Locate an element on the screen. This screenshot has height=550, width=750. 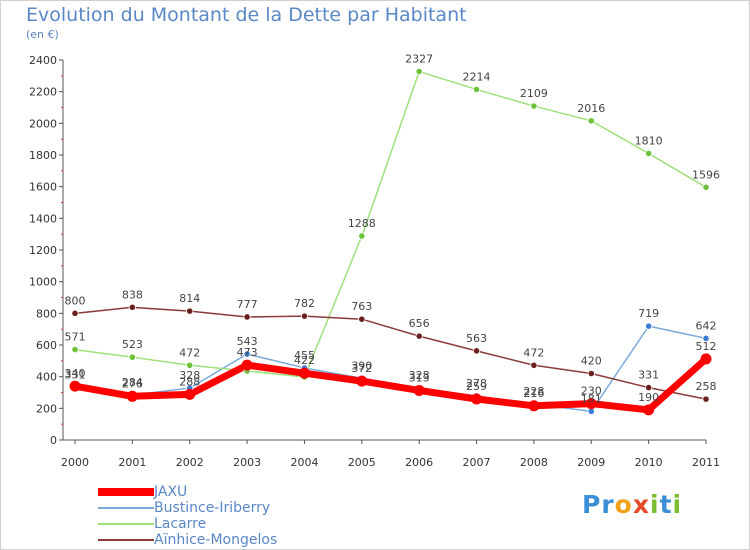
proxiti-logo: Proxiti is located at coordinates (632, 504).